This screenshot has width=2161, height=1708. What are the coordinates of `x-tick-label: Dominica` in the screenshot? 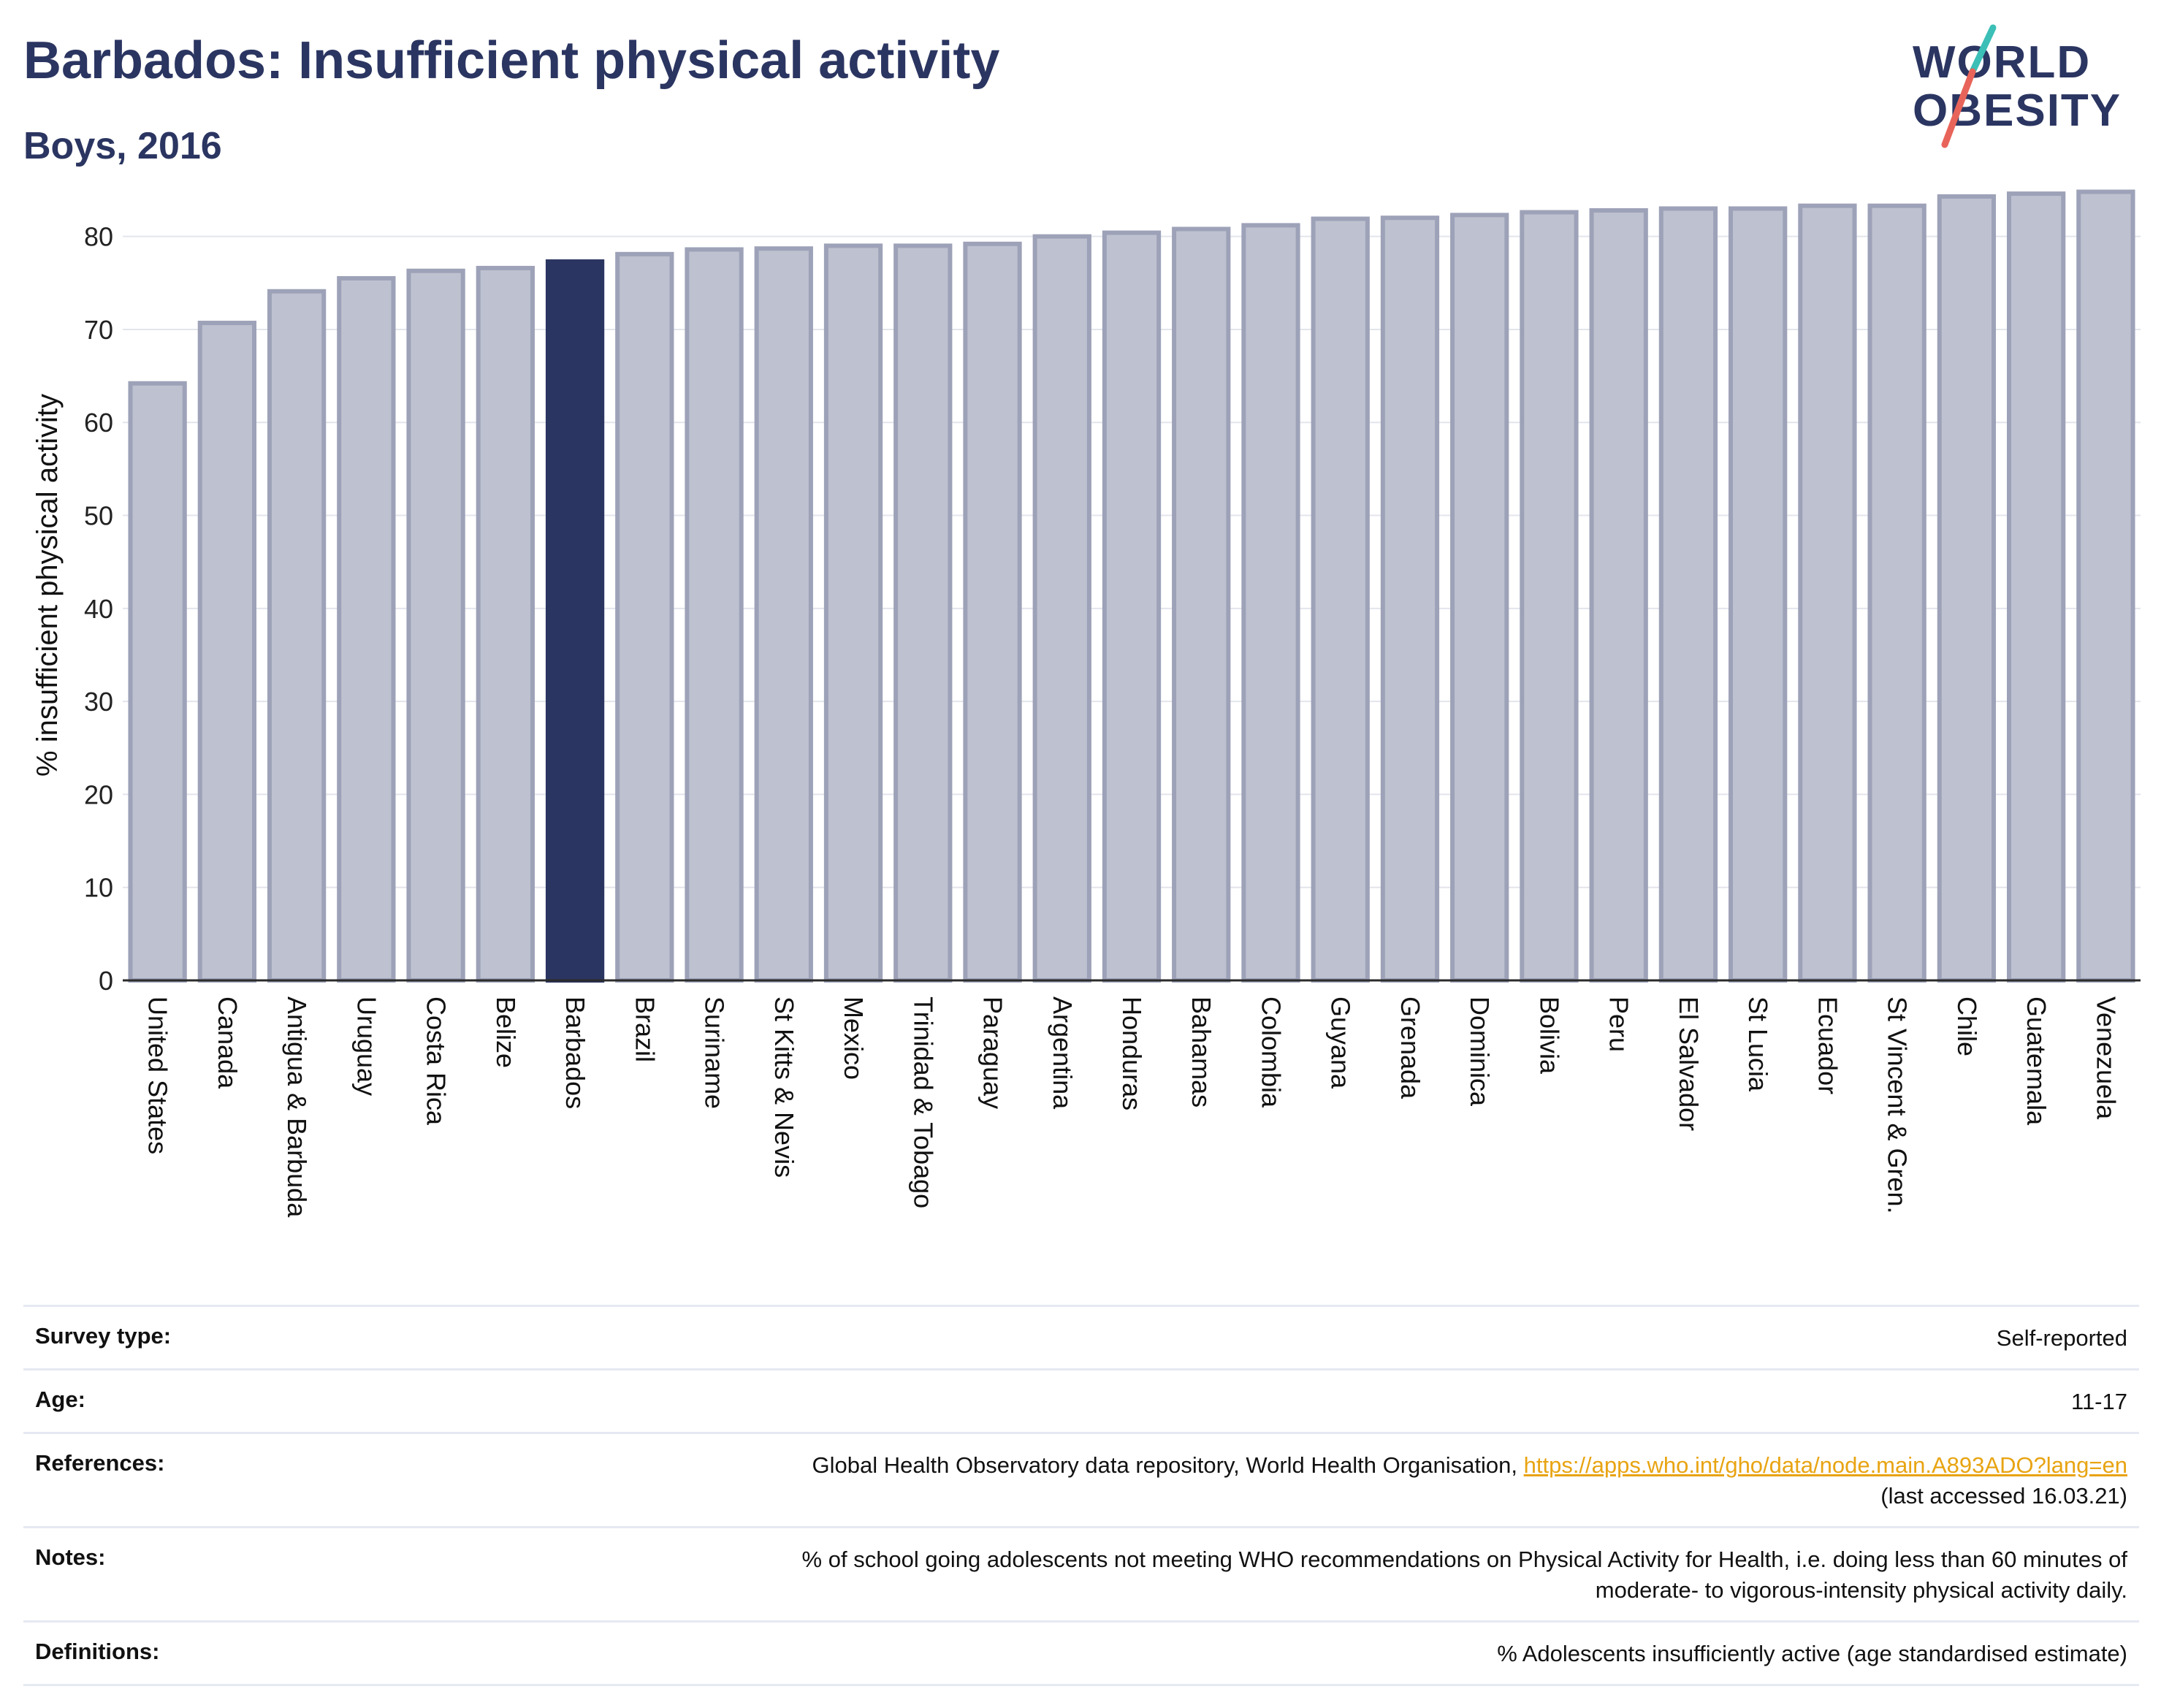 It's located at (1480, 1051).